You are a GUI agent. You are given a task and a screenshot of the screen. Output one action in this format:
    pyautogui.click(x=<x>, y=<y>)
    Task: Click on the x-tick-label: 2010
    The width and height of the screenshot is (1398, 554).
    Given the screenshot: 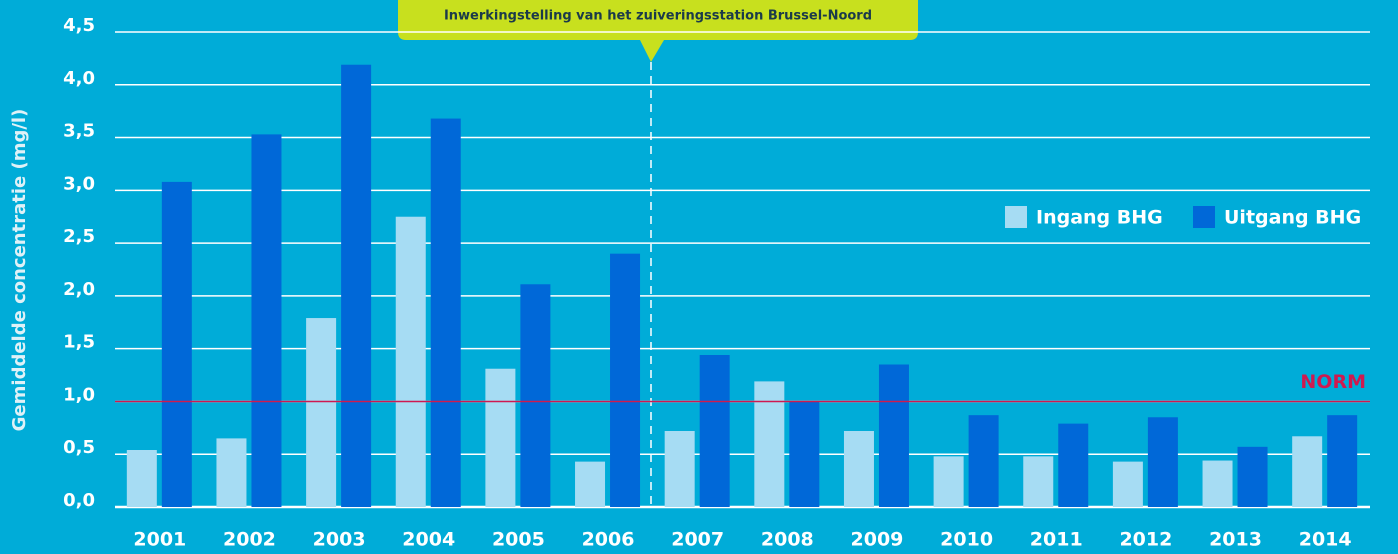 What is the action you would take?
    pyautogui.click(x=966, y=540)
    